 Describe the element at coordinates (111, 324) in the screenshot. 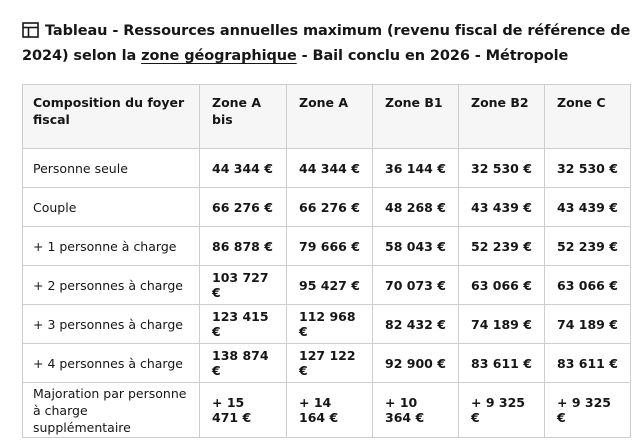

I see `row-label: + 3 personnes à charge` at that location.